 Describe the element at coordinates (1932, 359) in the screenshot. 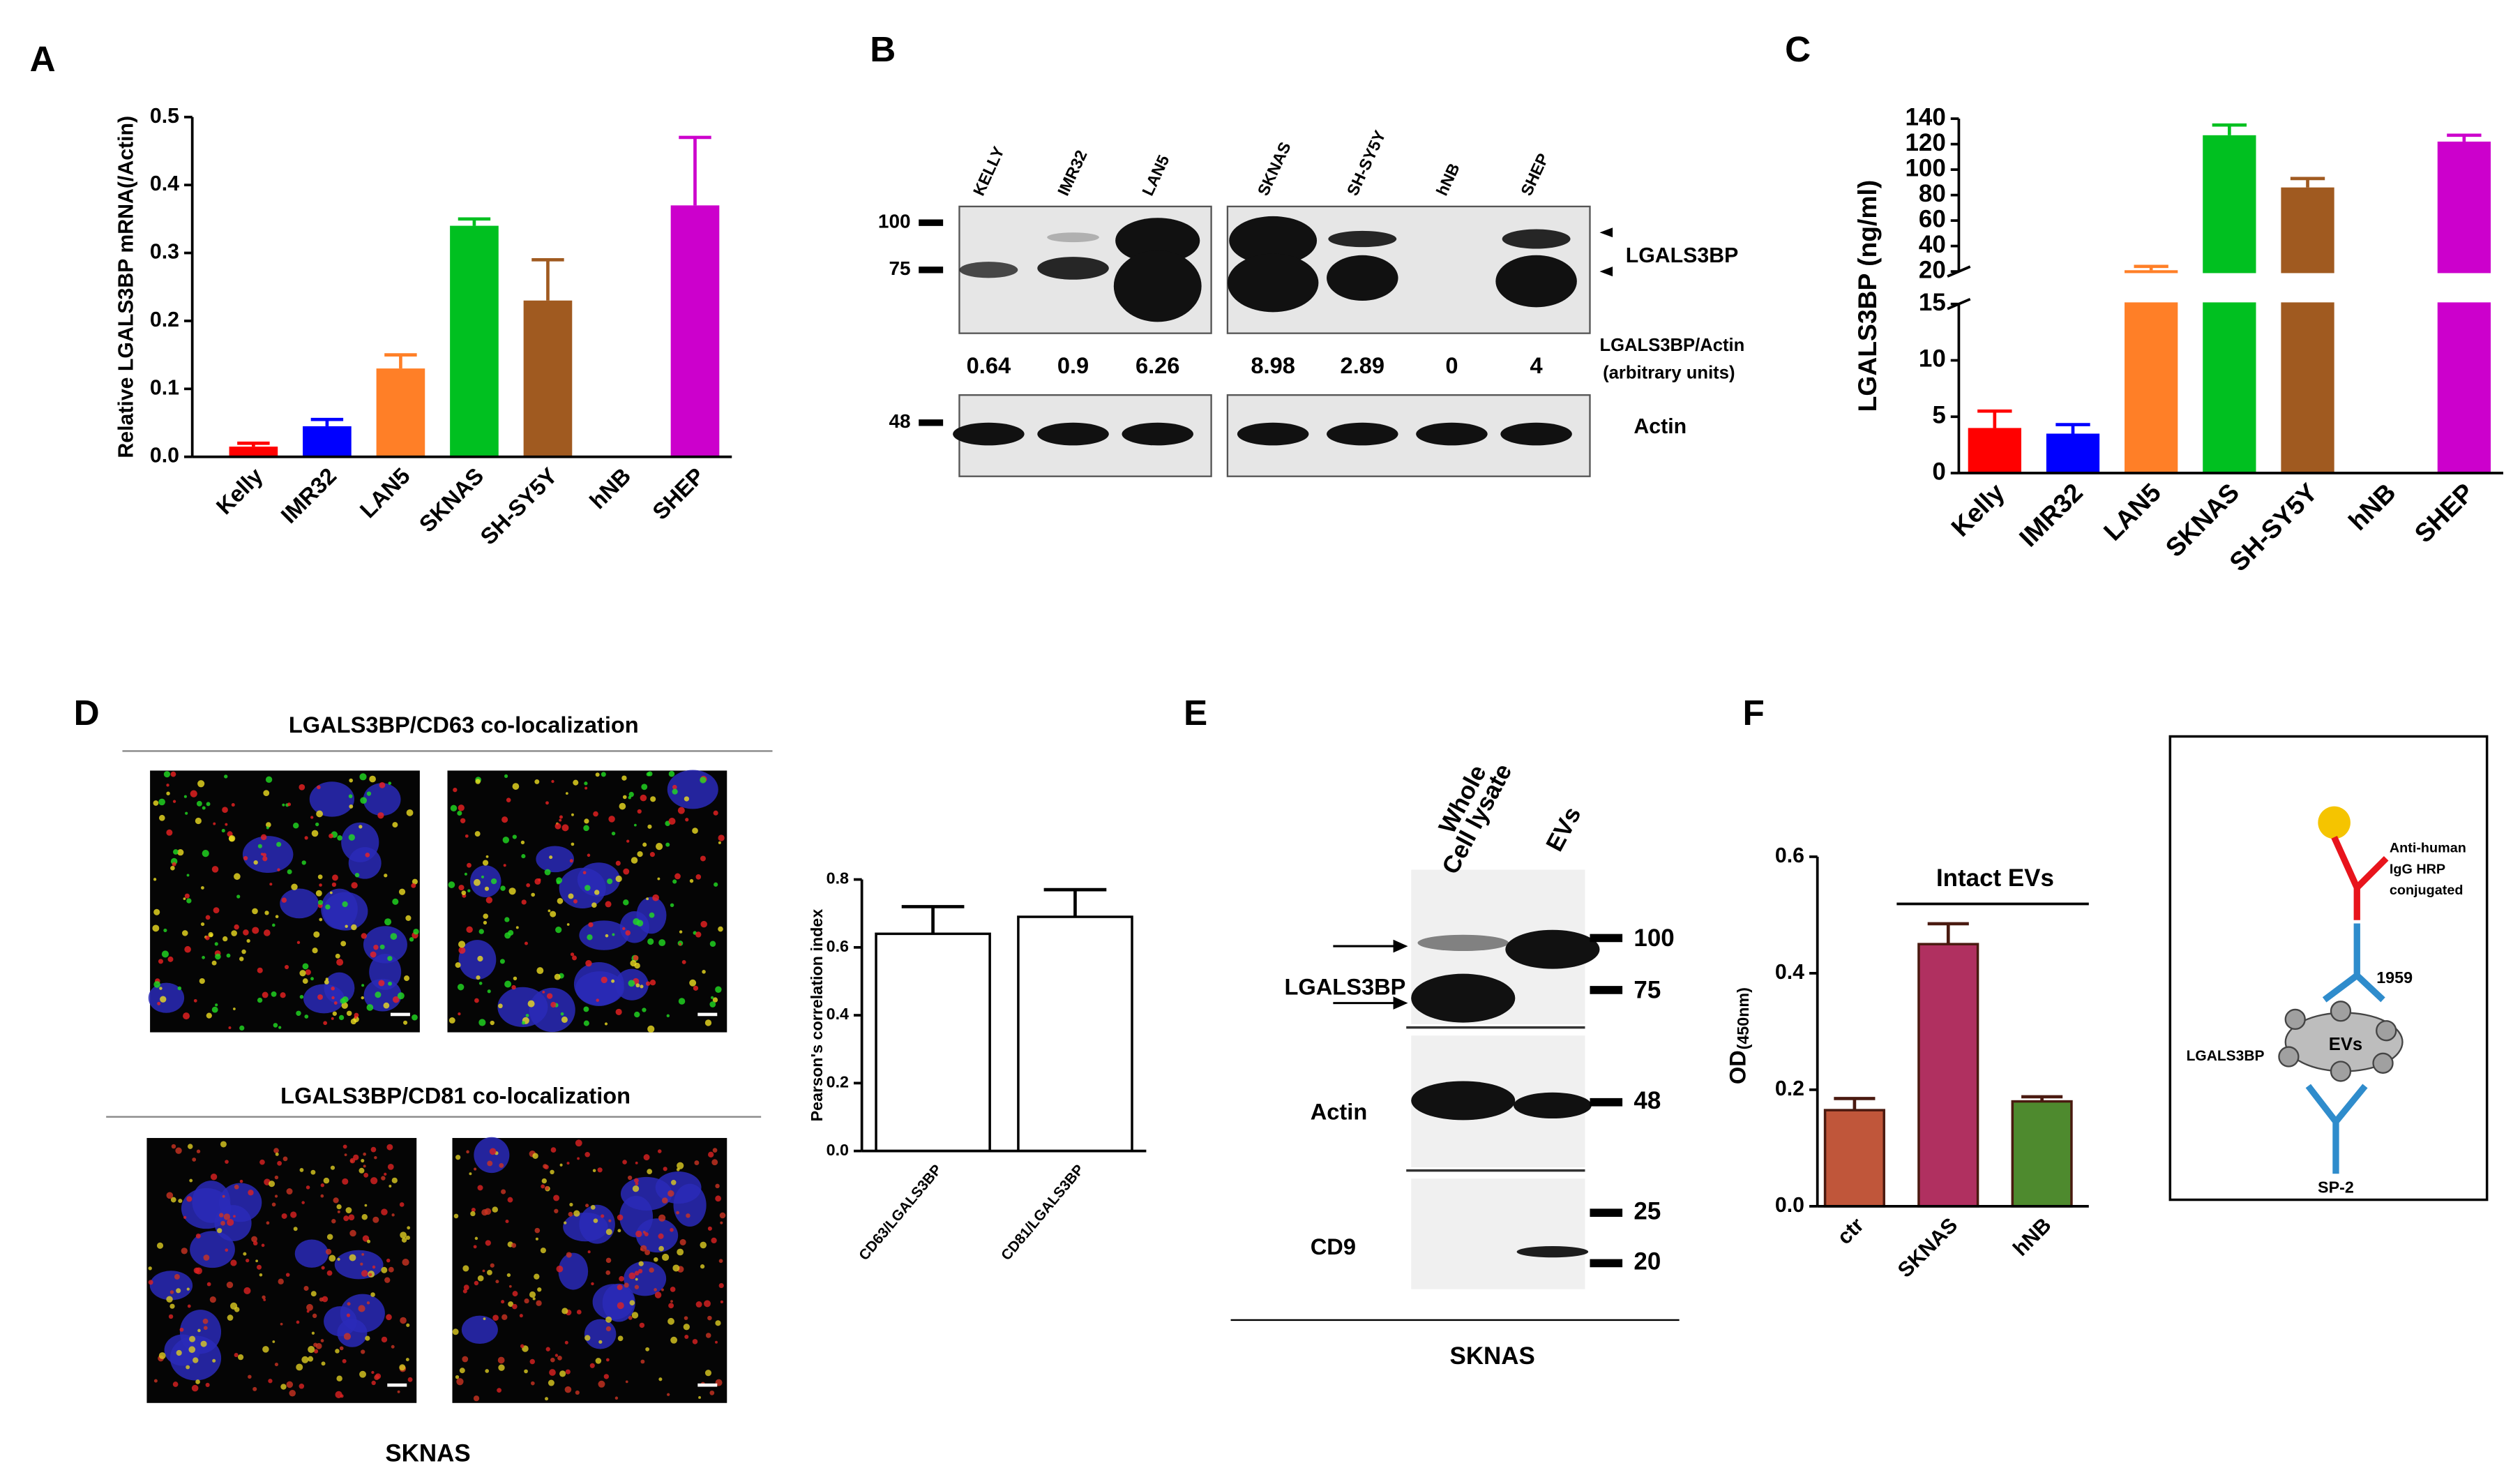

I see `y-tick-label: 10` at that location.